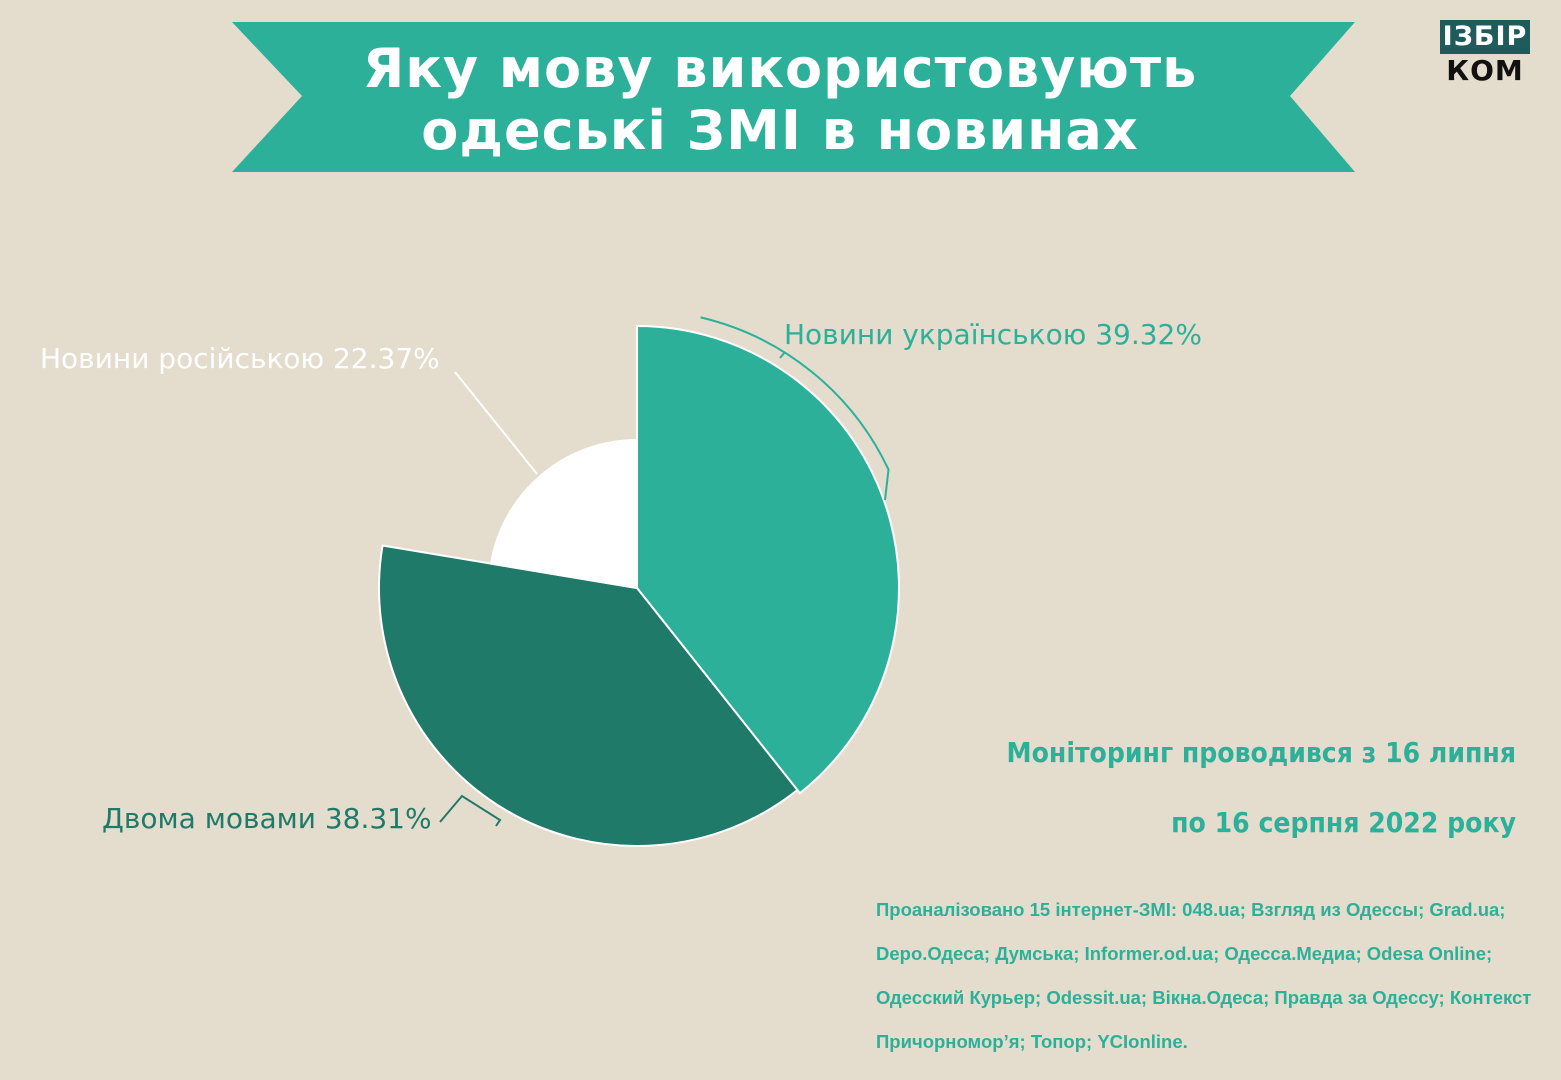  What do you see at coordinates (795, 408) in the screenshot?
I see `leader-line-ukrainian` at bounding box center [795, 408].